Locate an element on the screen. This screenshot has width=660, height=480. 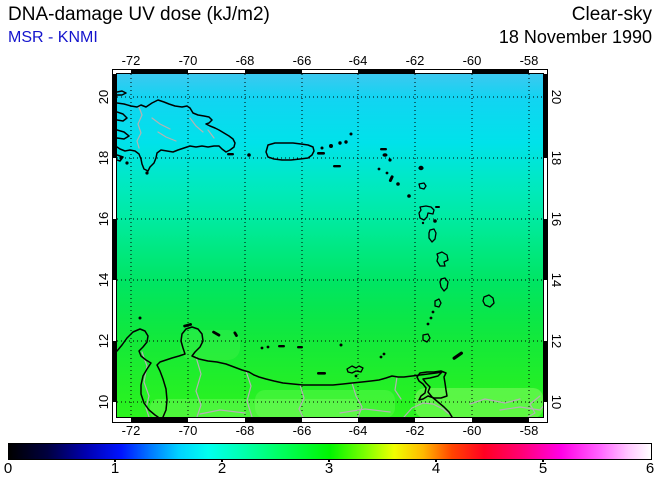
lon-tick-label-top: -68 is located at coordinates (245, 60).